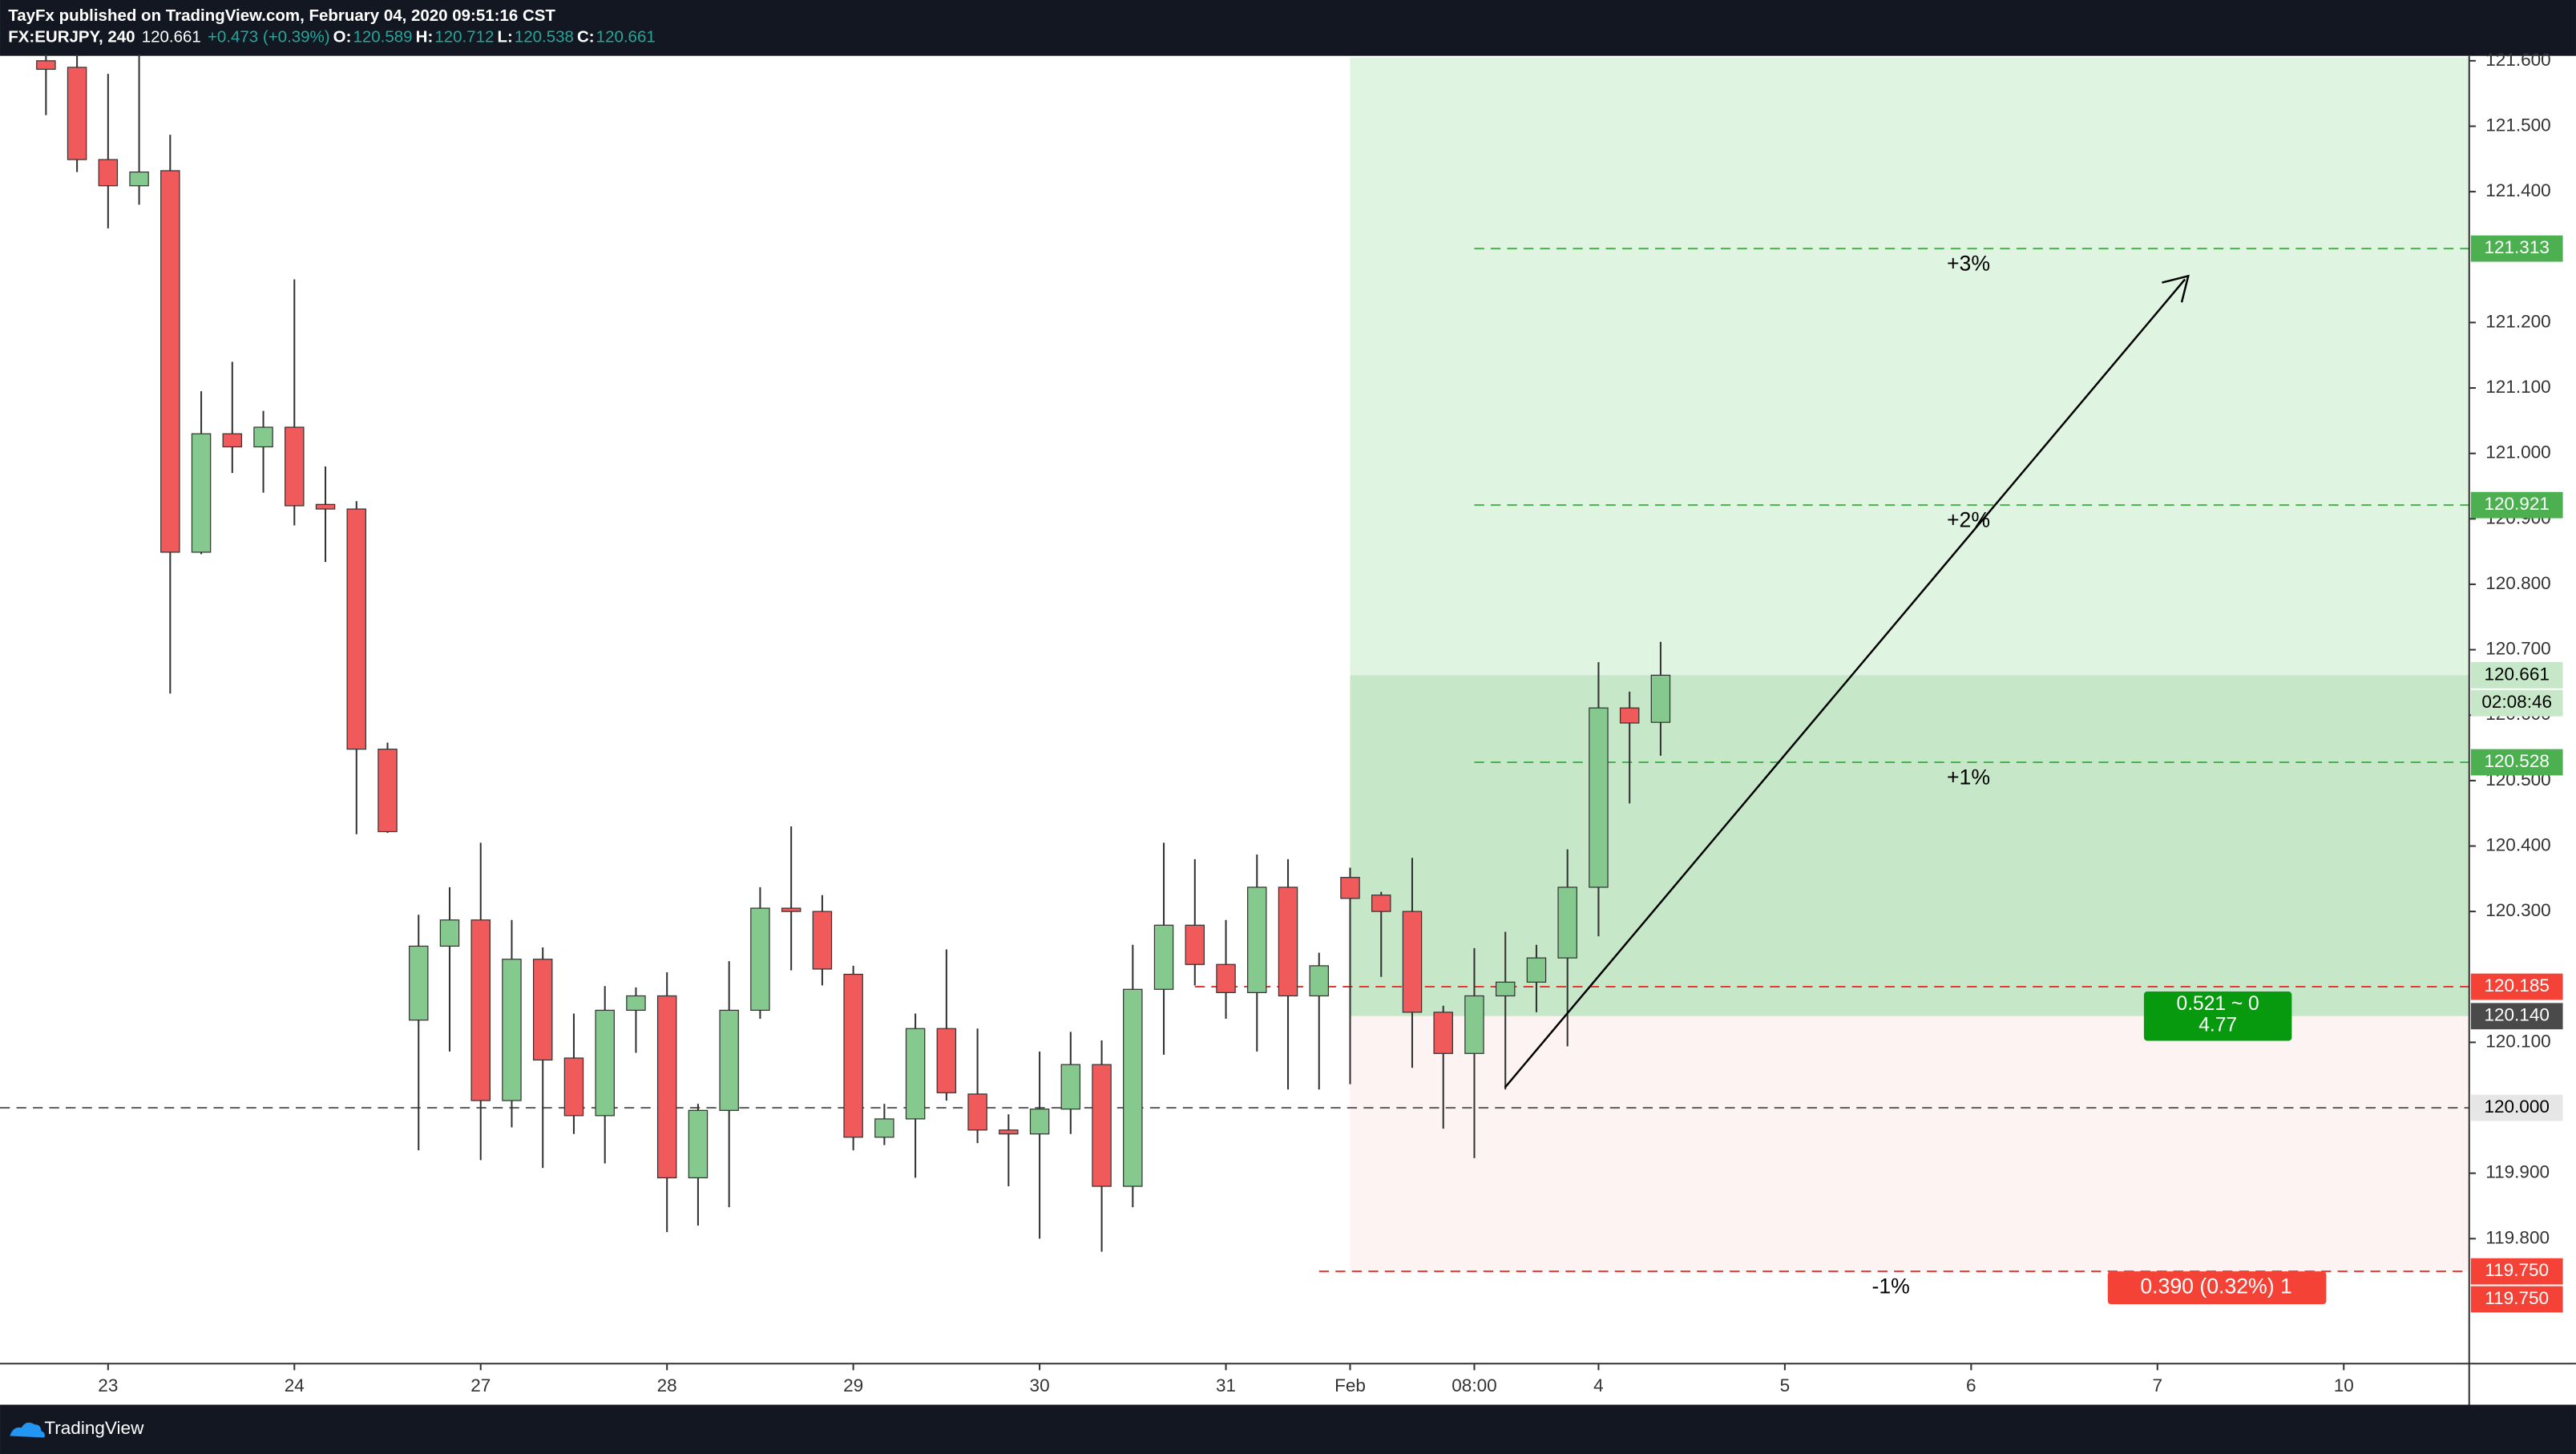  I want to click on footer-brand: TradingView, so click(94, 1428).